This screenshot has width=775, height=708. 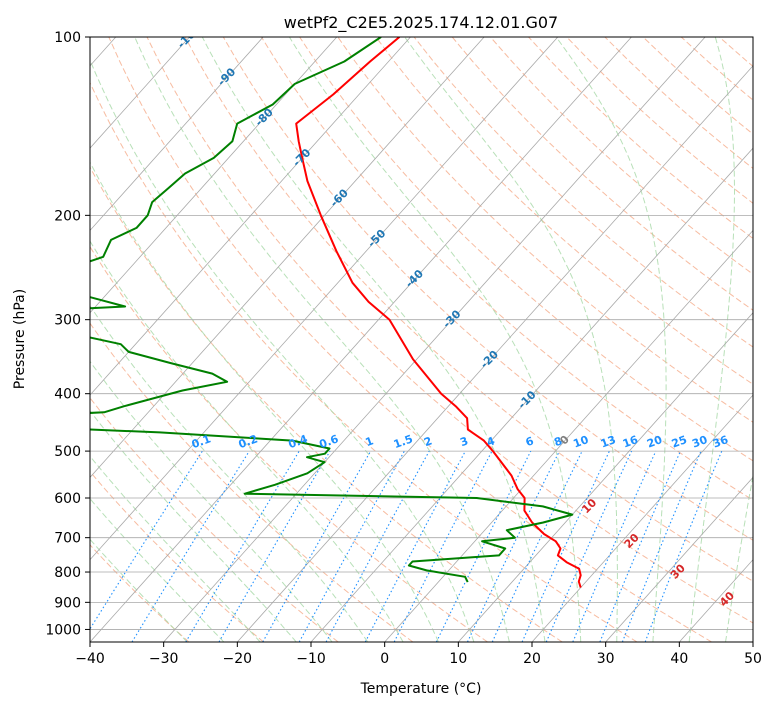 I want to click on x-axis-ticks: −40 −30 −20 −10 0 10 20 30 40 50, so click(x=418, y=654).